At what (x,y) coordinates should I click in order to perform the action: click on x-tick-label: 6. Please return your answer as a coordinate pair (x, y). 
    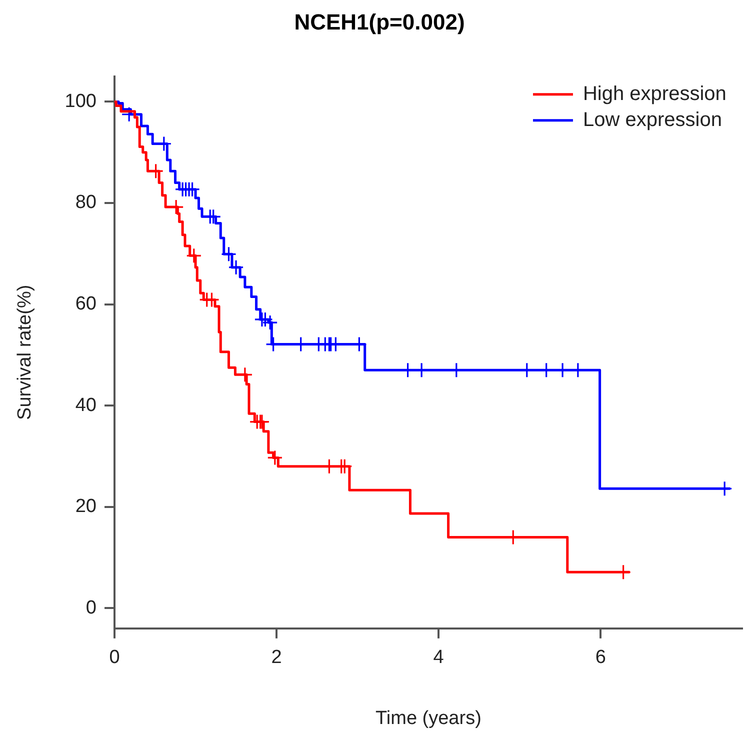
    Looking at the image, I should click on (600, 657).